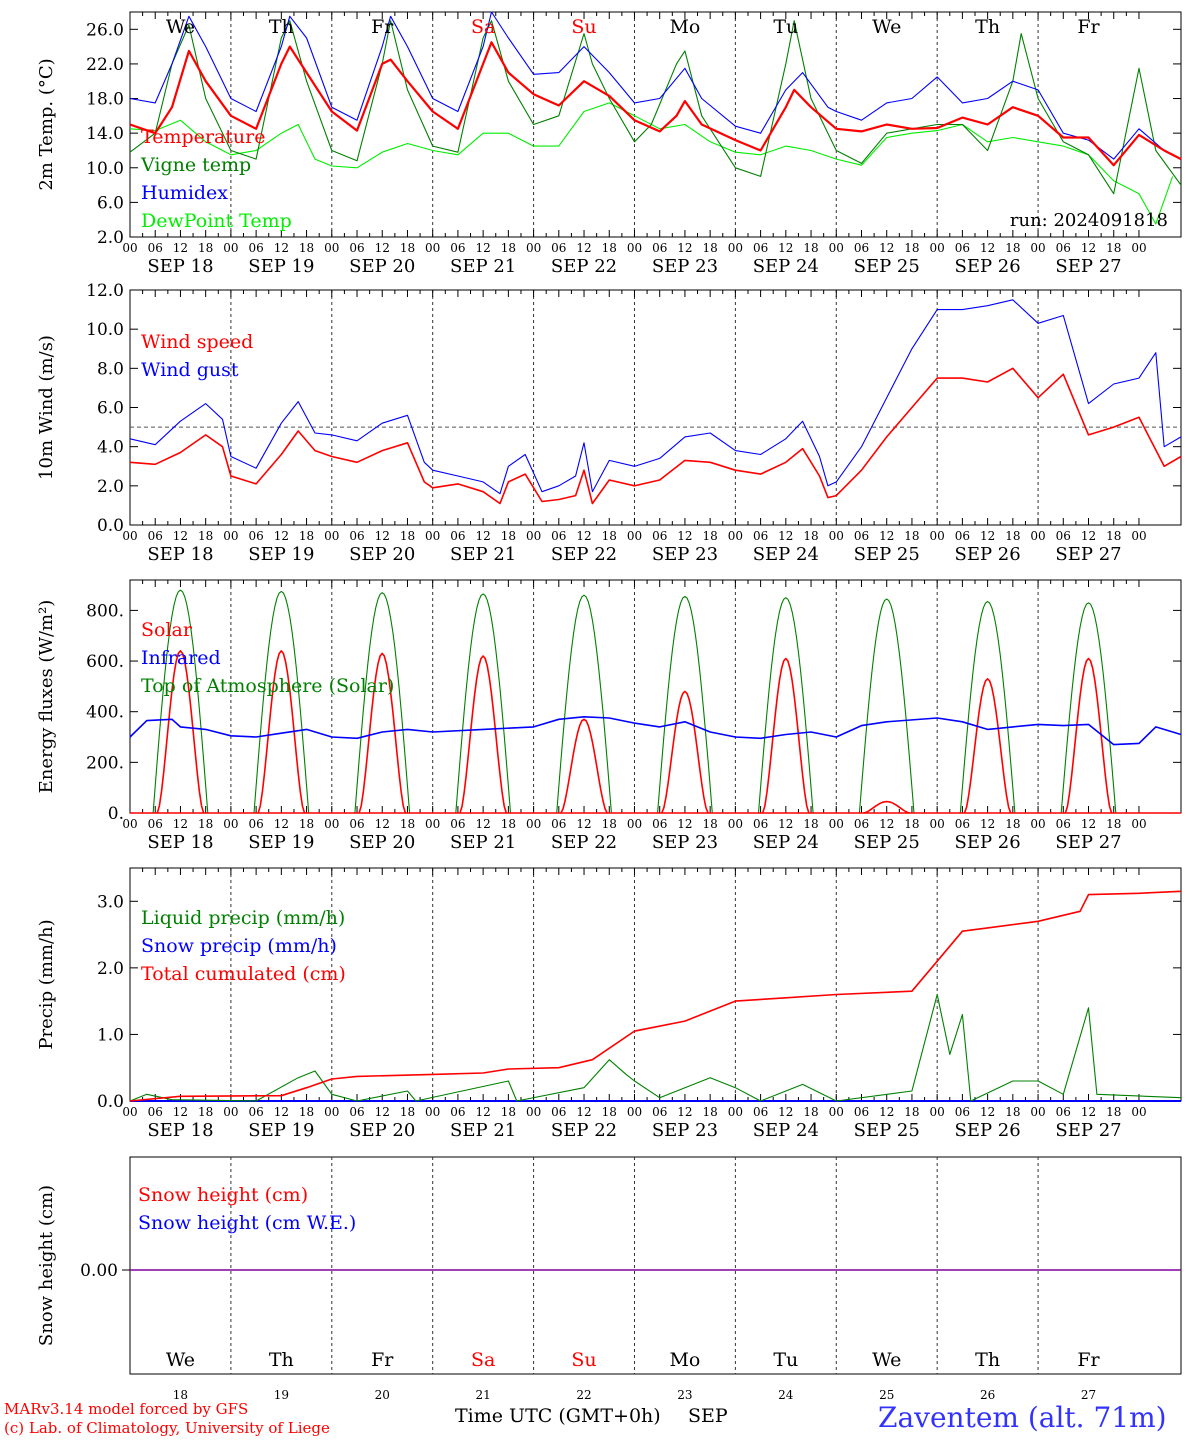 This screenshot has height=1440, width=1194. I want to click on solar-curve, so click(785, 735).